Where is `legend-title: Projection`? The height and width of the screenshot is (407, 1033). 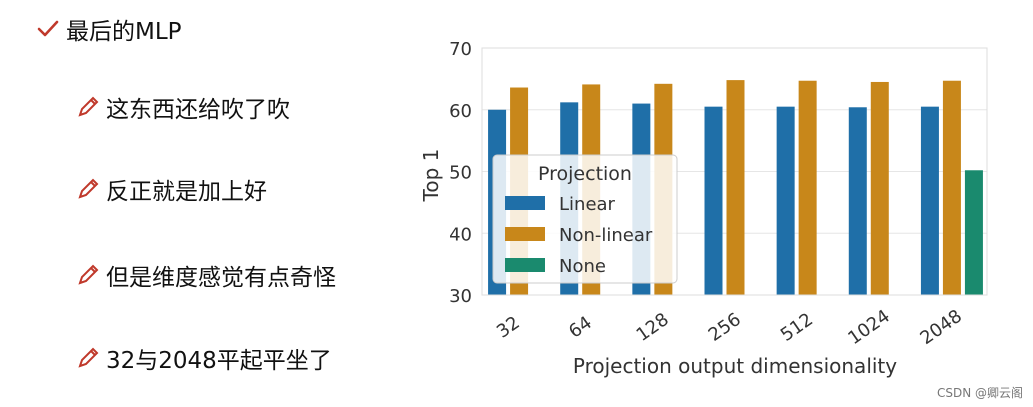
legend-title: Projection is located at coordinates (585, 174).